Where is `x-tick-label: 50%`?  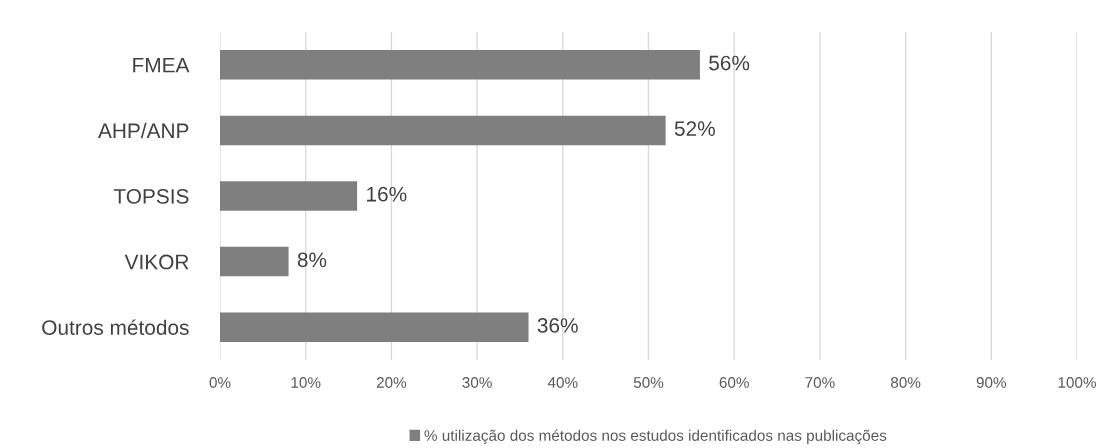 x-tick-label: 50% is located at coordinates (648, 382).